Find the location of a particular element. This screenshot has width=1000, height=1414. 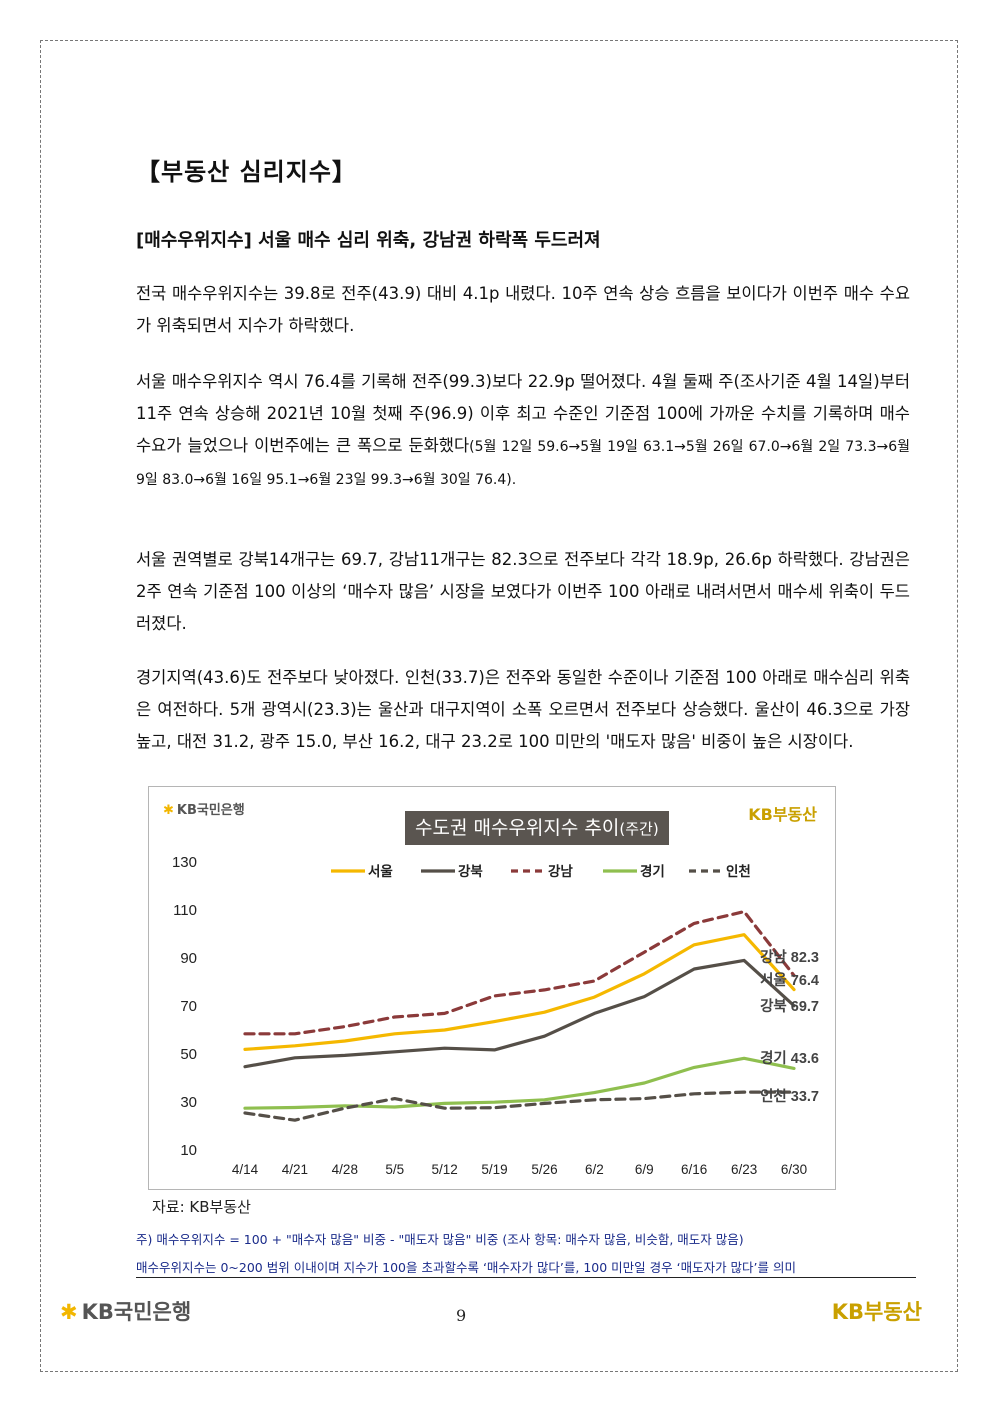

chart-bank-logo: ✱ KB국민은행 is located at coordinates (204, 808).